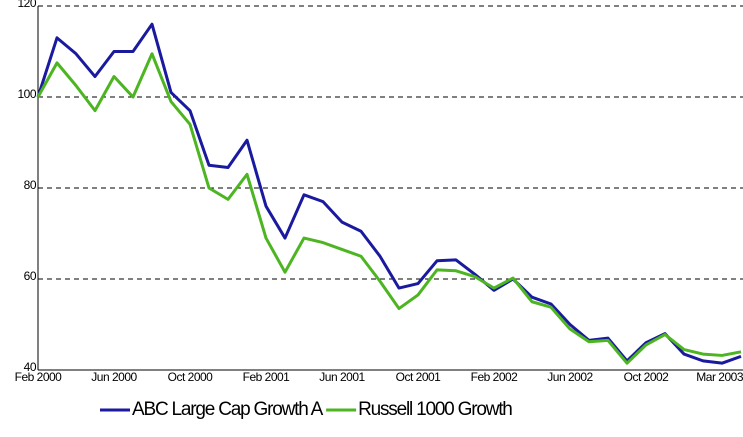  I want to click on x-tick-label: Oct 2001, so click(419, 377).